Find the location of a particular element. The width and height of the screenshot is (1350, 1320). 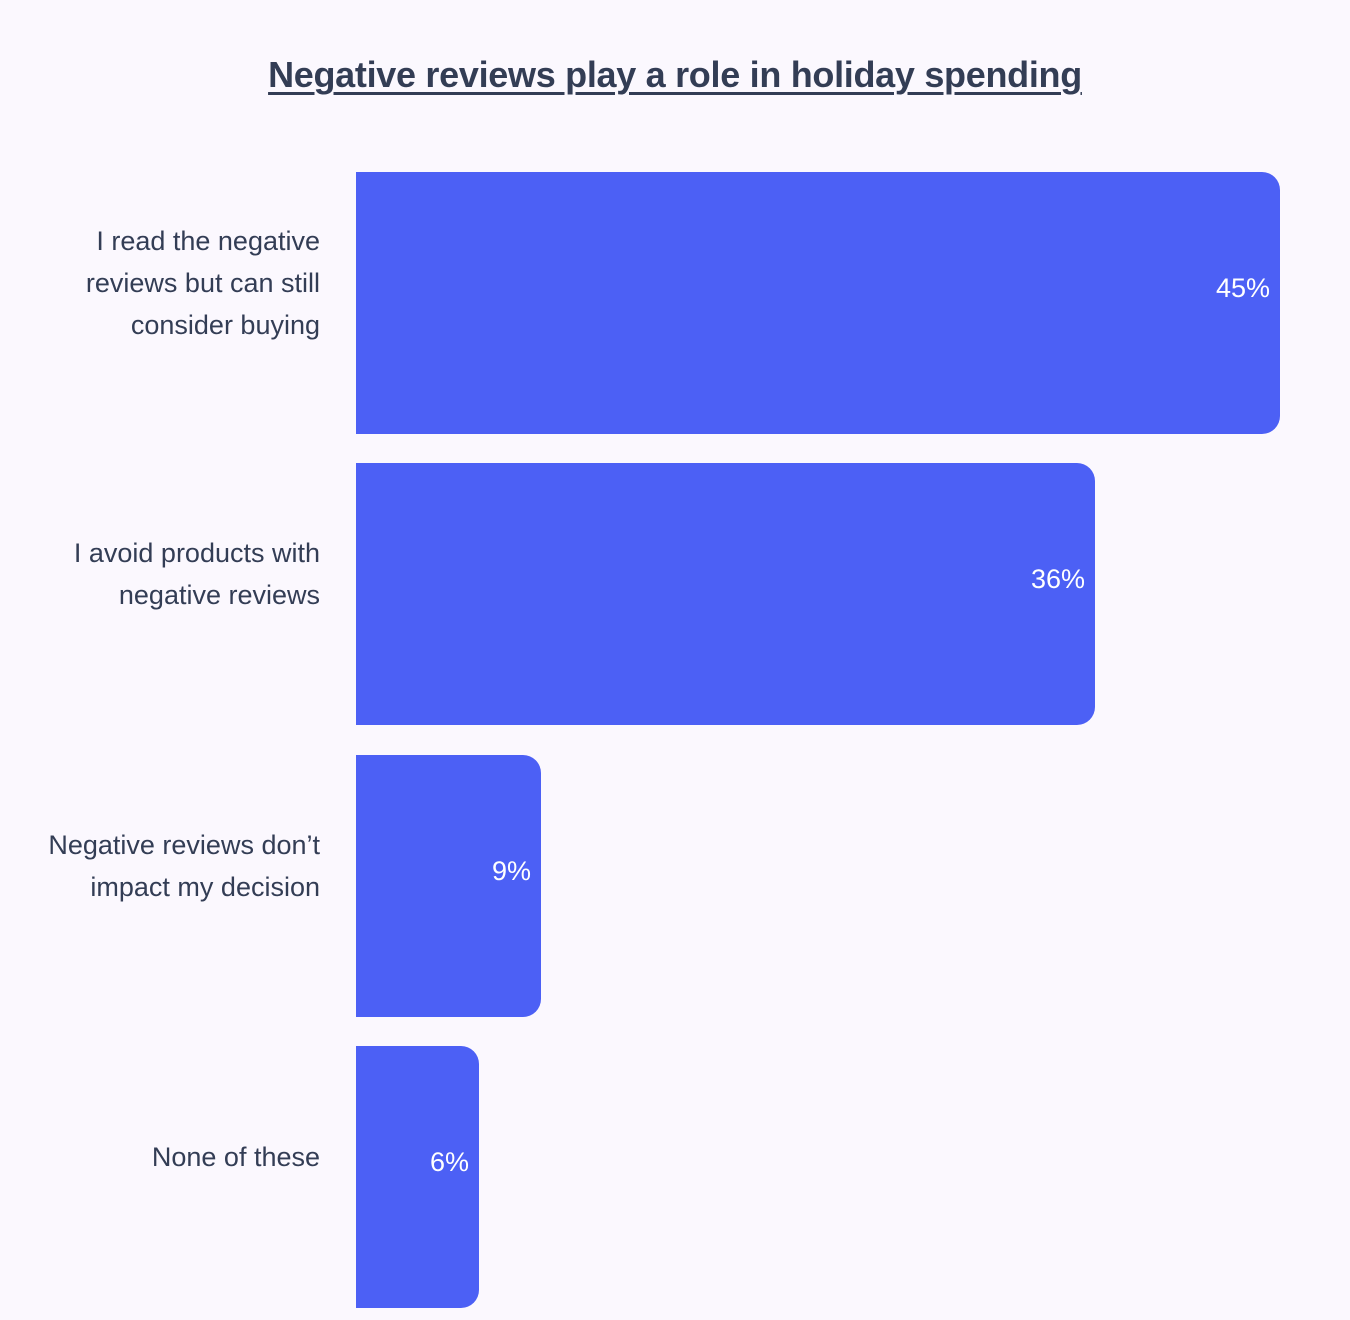

value-label: 9% is located at coordinates (511, 871).